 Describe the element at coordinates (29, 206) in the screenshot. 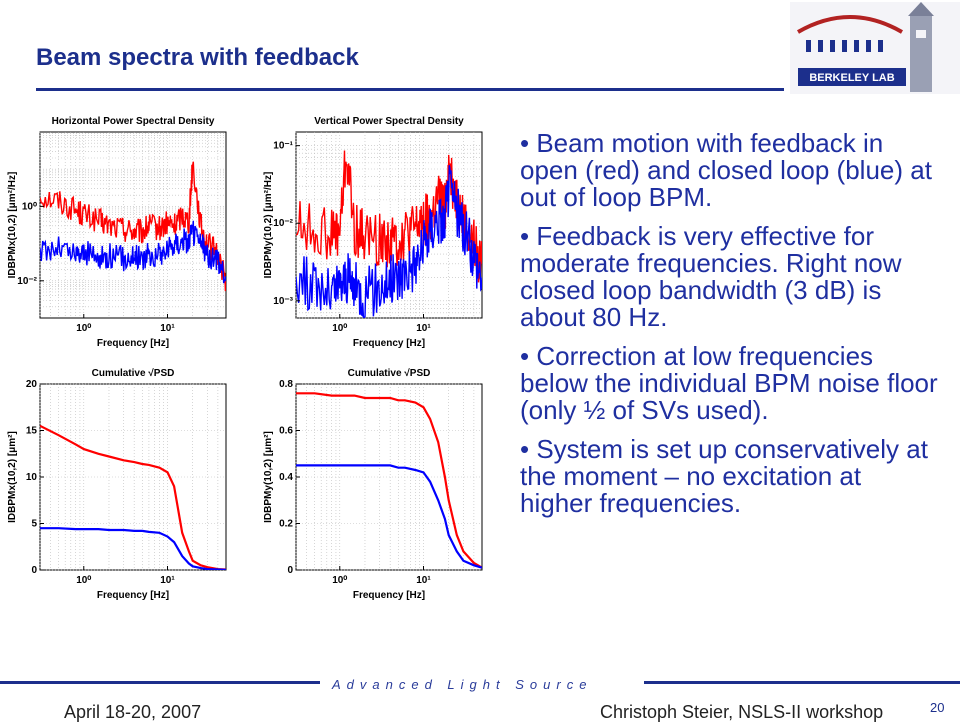

I see `y-tick-label: 10⁰` at that location.